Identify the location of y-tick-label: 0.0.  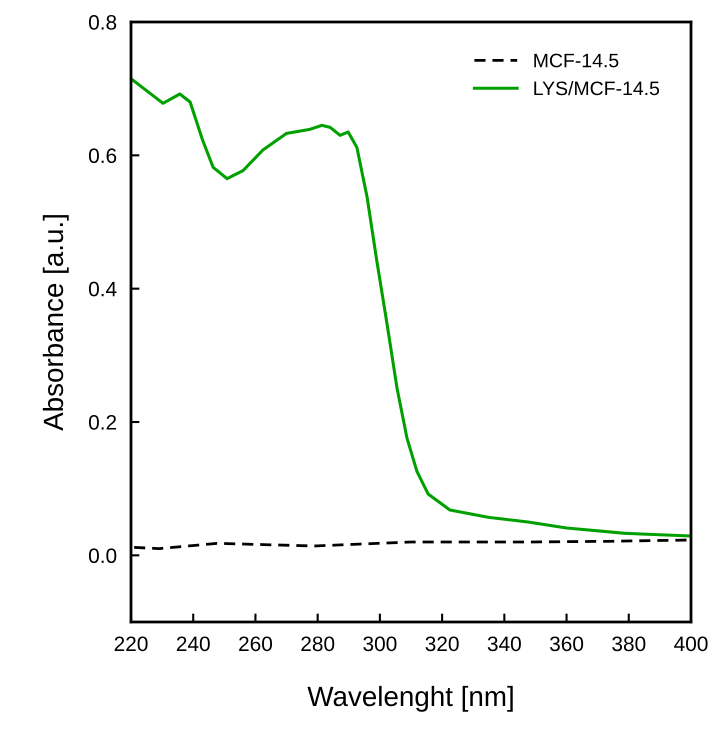
(102, 556).